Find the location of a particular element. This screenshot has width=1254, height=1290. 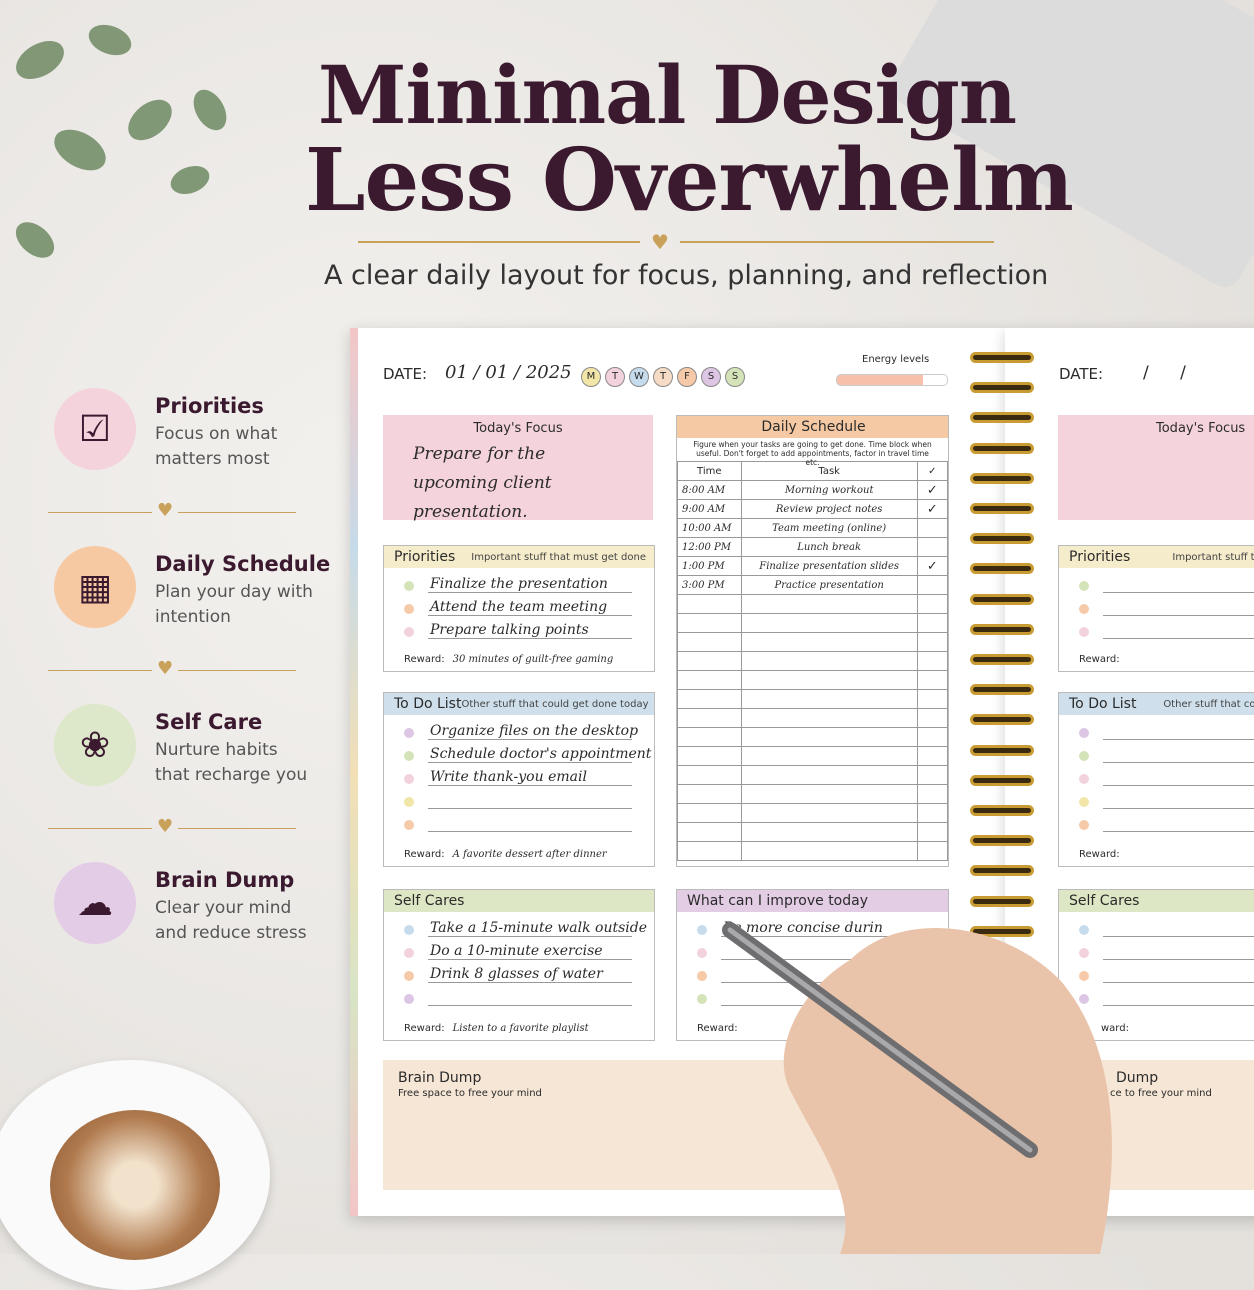

date: / / is located at coordinates (1164, 373).